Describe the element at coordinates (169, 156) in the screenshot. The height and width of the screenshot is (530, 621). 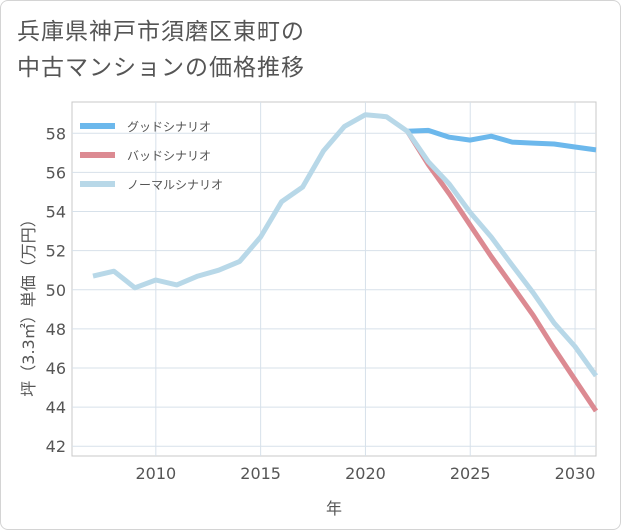
I see `legend-label-2: バッドシナリオ` at that location.